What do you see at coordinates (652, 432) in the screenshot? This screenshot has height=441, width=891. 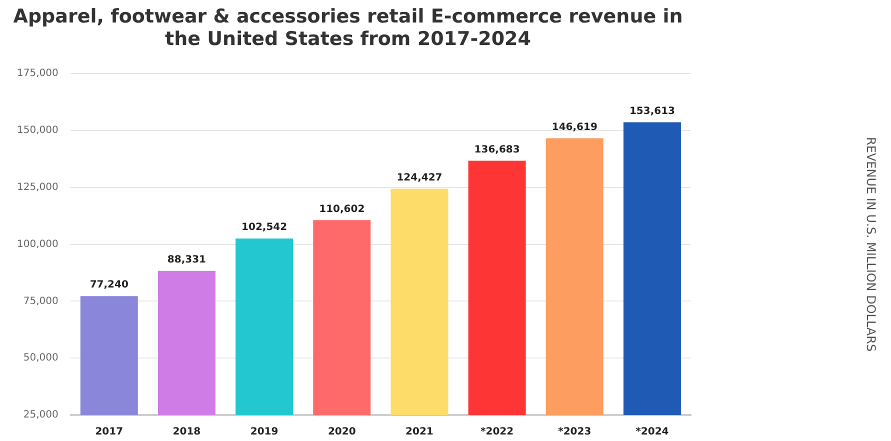 I see `x-tick-label: *2024` at bounding box center [652, 432].